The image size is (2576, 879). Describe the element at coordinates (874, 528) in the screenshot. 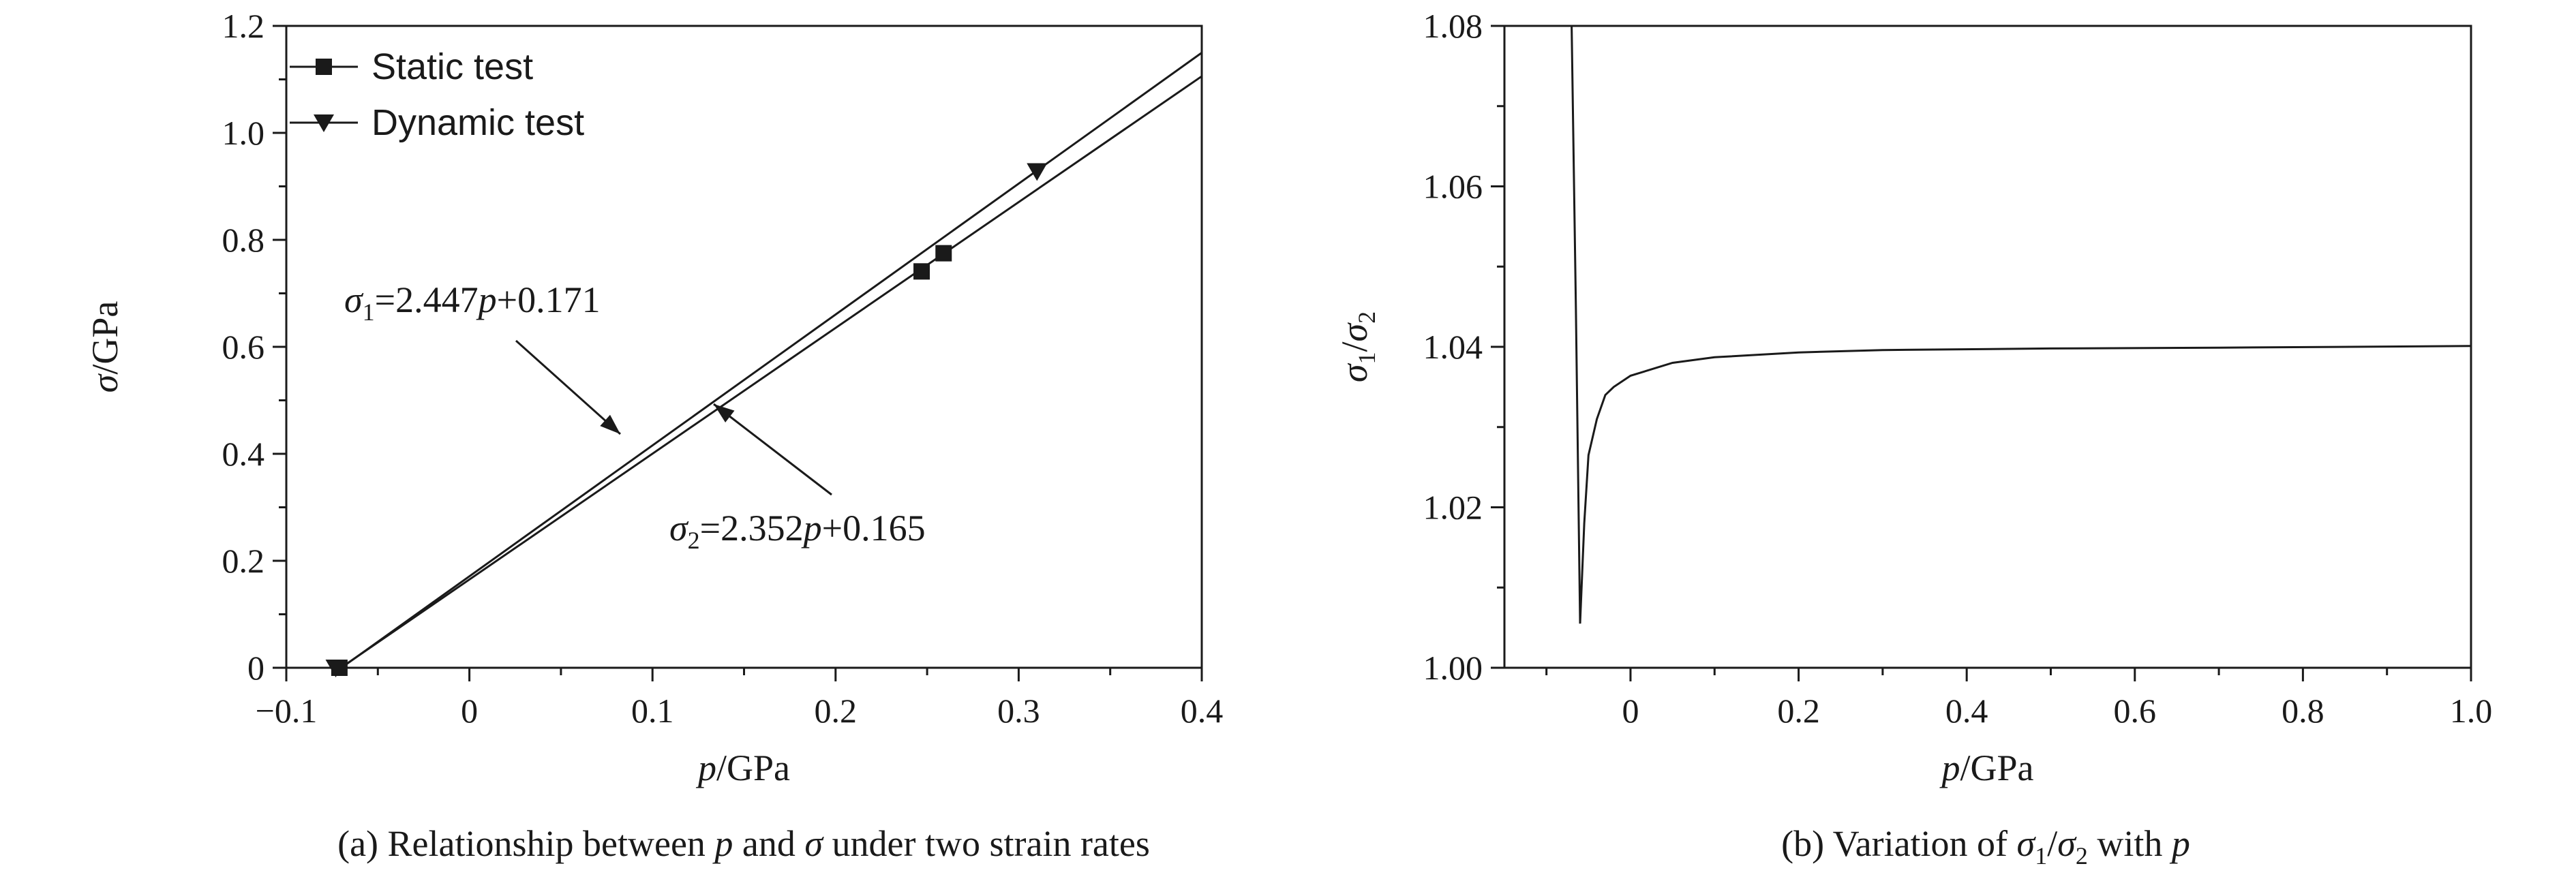

I see `fit-equation-2-part: +0.165` at that location.